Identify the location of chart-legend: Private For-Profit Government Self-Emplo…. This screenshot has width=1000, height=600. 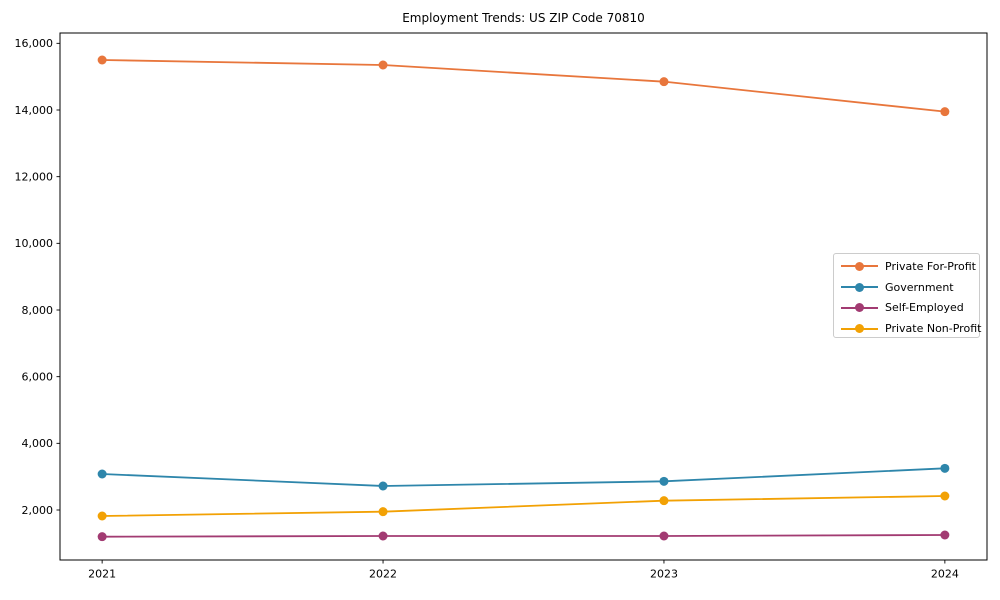
(907, 296).